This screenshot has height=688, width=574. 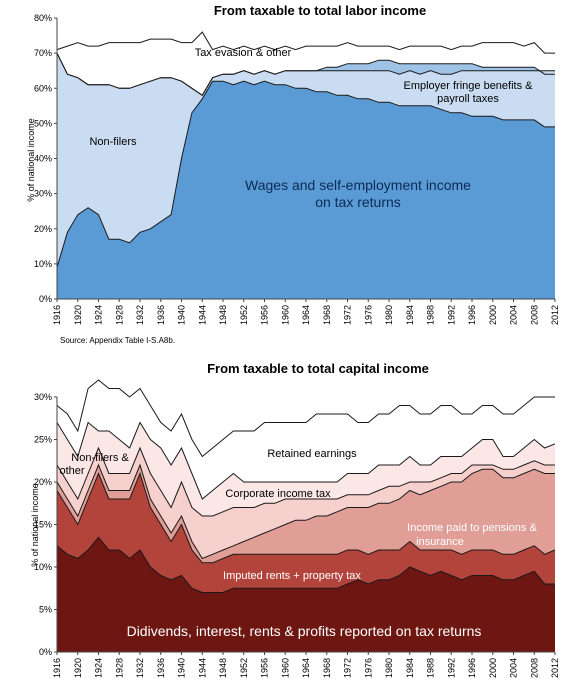 What do you see at coordinates (320, 10) in the screenshot?
I see `chart-title: From taxable to total labor income` at bounding box center [320, 10].